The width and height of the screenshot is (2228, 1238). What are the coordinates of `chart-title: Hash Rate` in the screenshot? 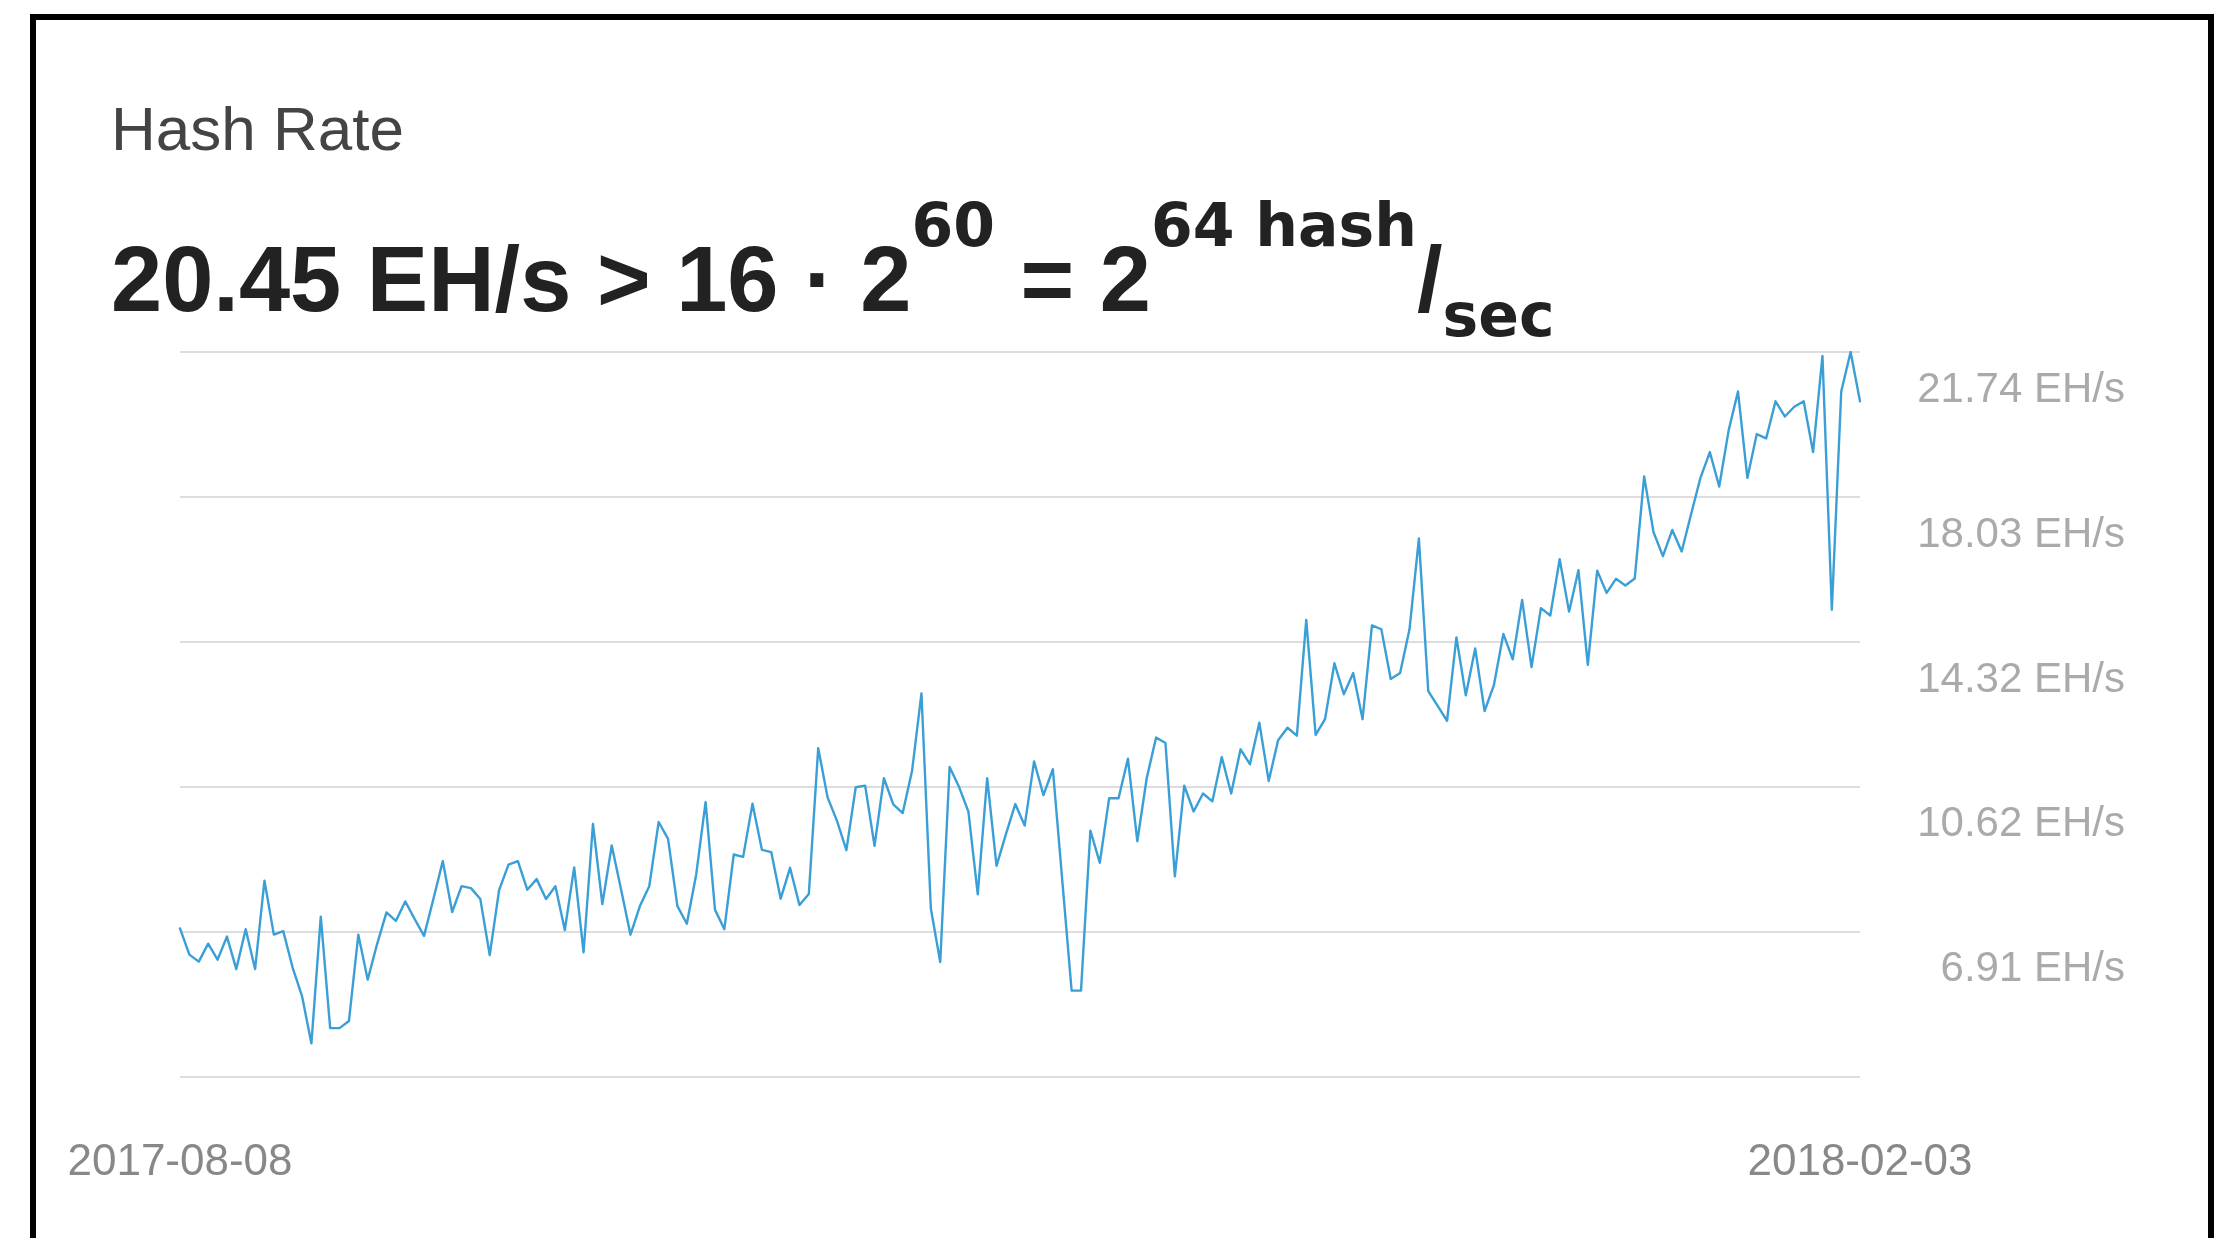 It's located at (257, 128).